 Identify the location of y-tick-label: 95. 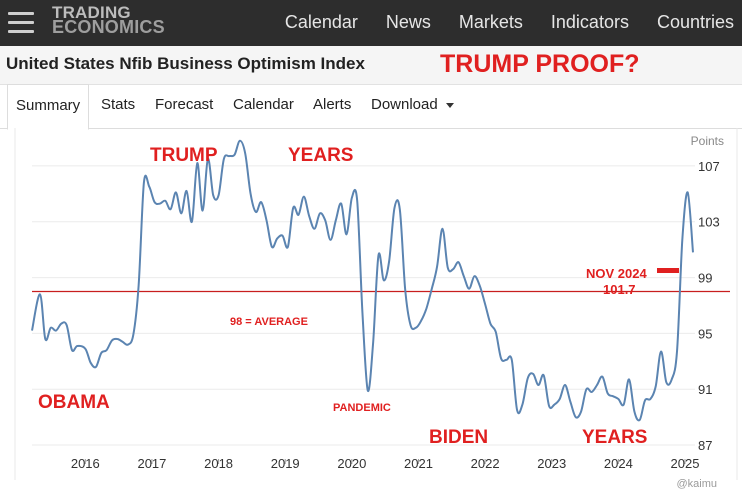
(705, 333).